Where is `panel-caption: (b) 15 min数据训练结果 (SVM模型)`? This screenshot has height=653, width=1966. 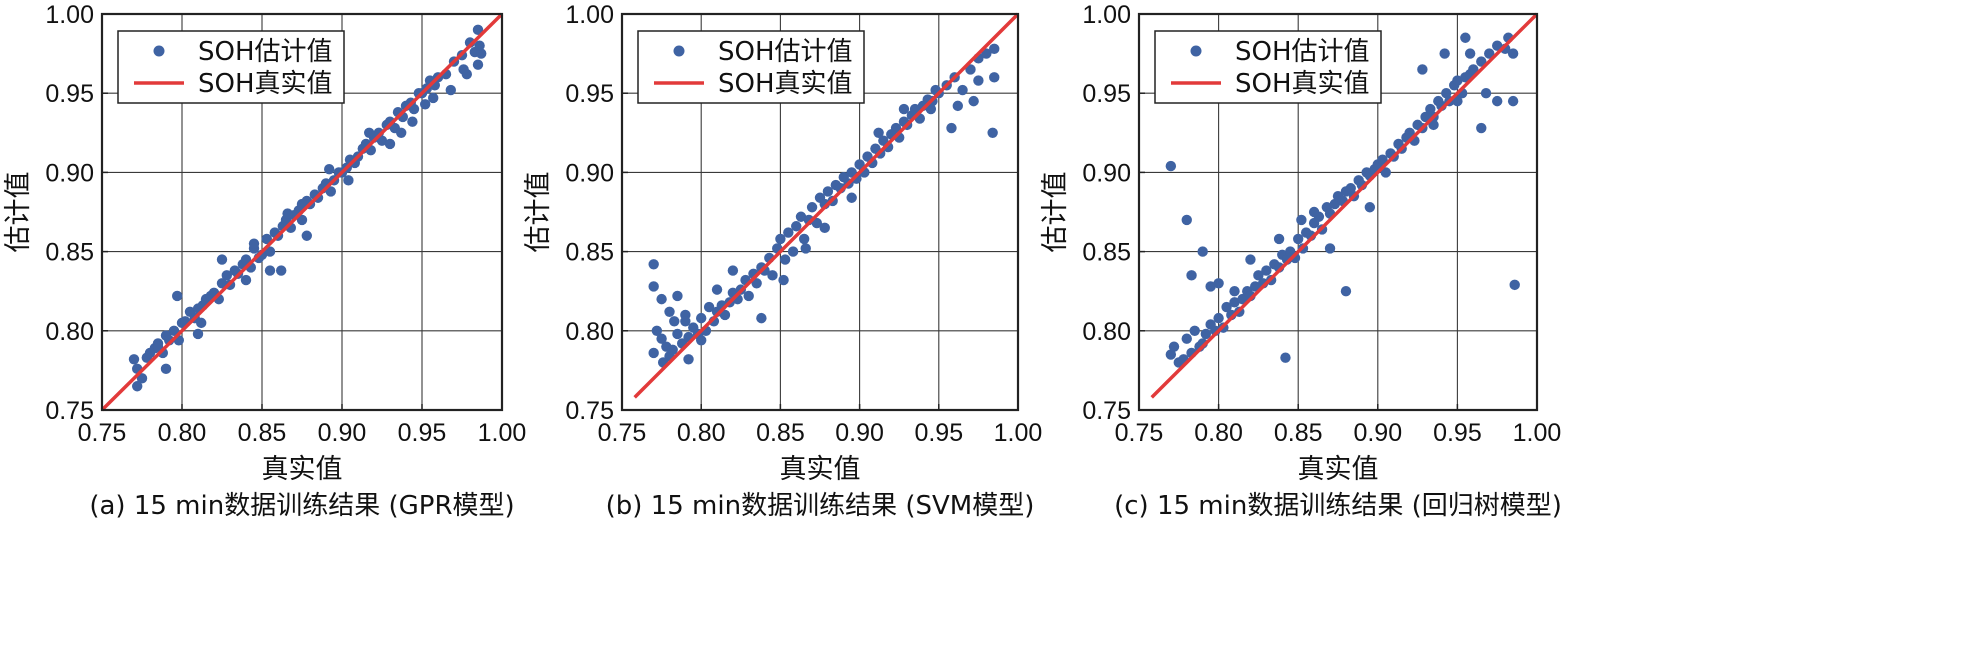
panel-caption: (b) 15 min数据训练结果 (SVM模型) is located at coordinates (820, 506).